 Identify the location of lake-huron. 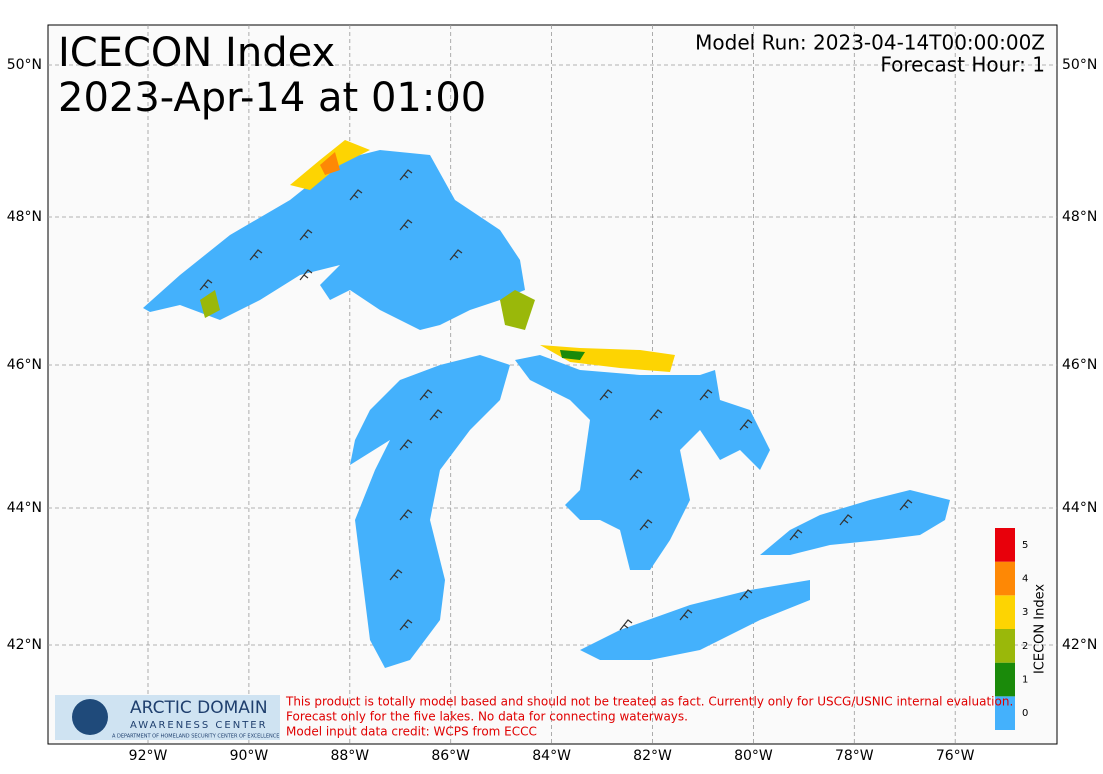
(642, 462).